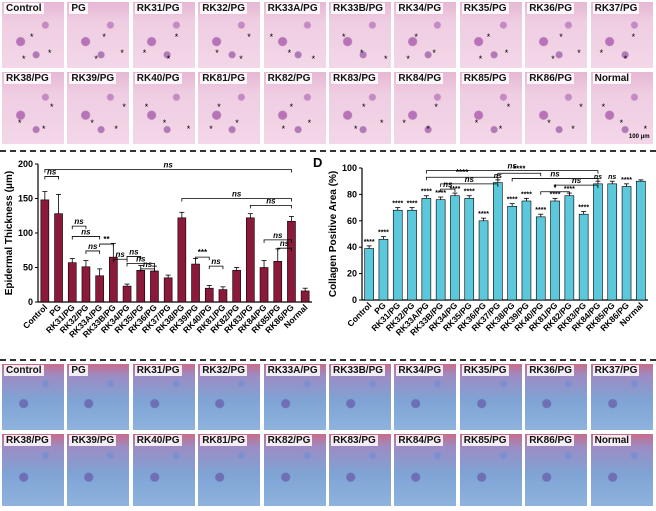  What do you see at coordinates (33, 397) in the screenshot?
I see `micrograph-tile: Control` at bounding box center [33, 397].